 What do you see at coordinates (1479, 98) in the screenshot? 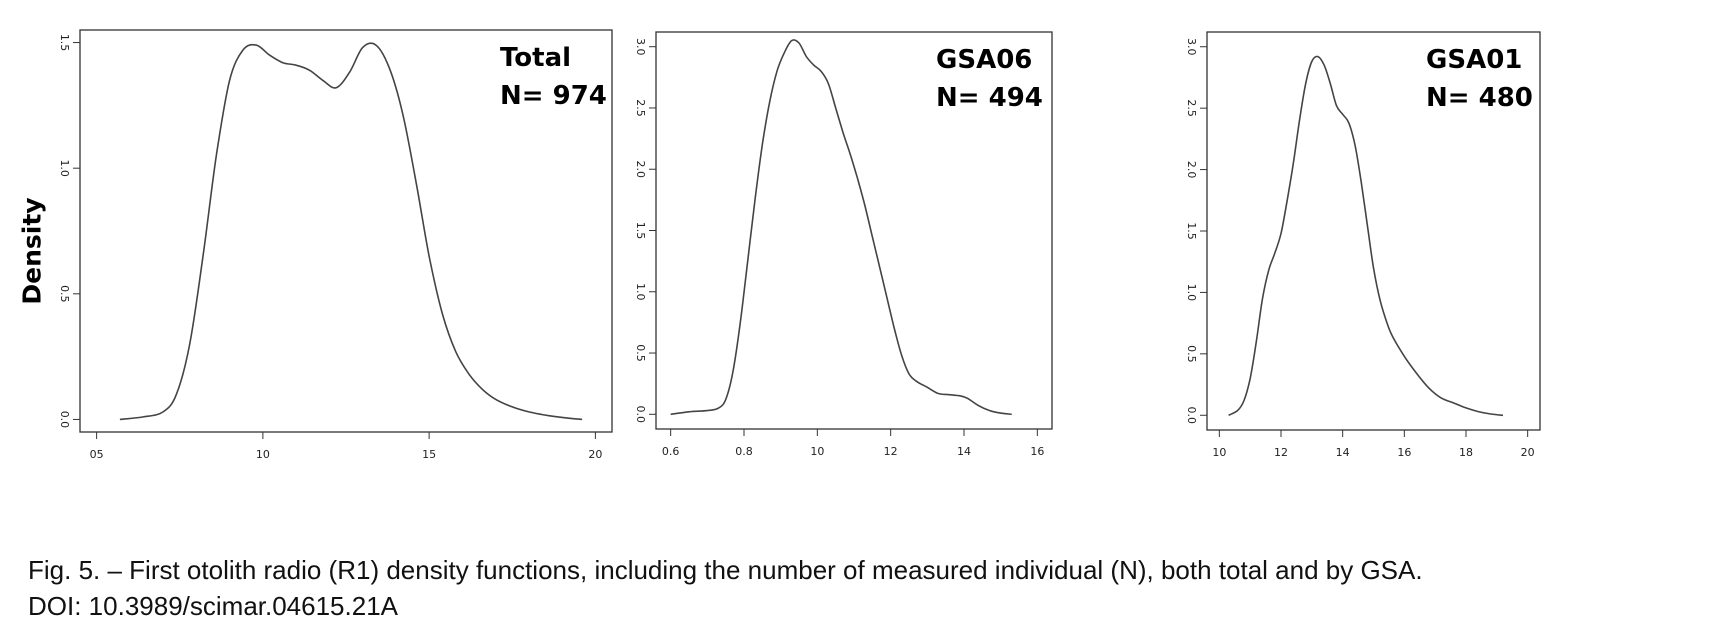
I see `panel-annotation-count: N= 480` at bounding box center [1479, 98].